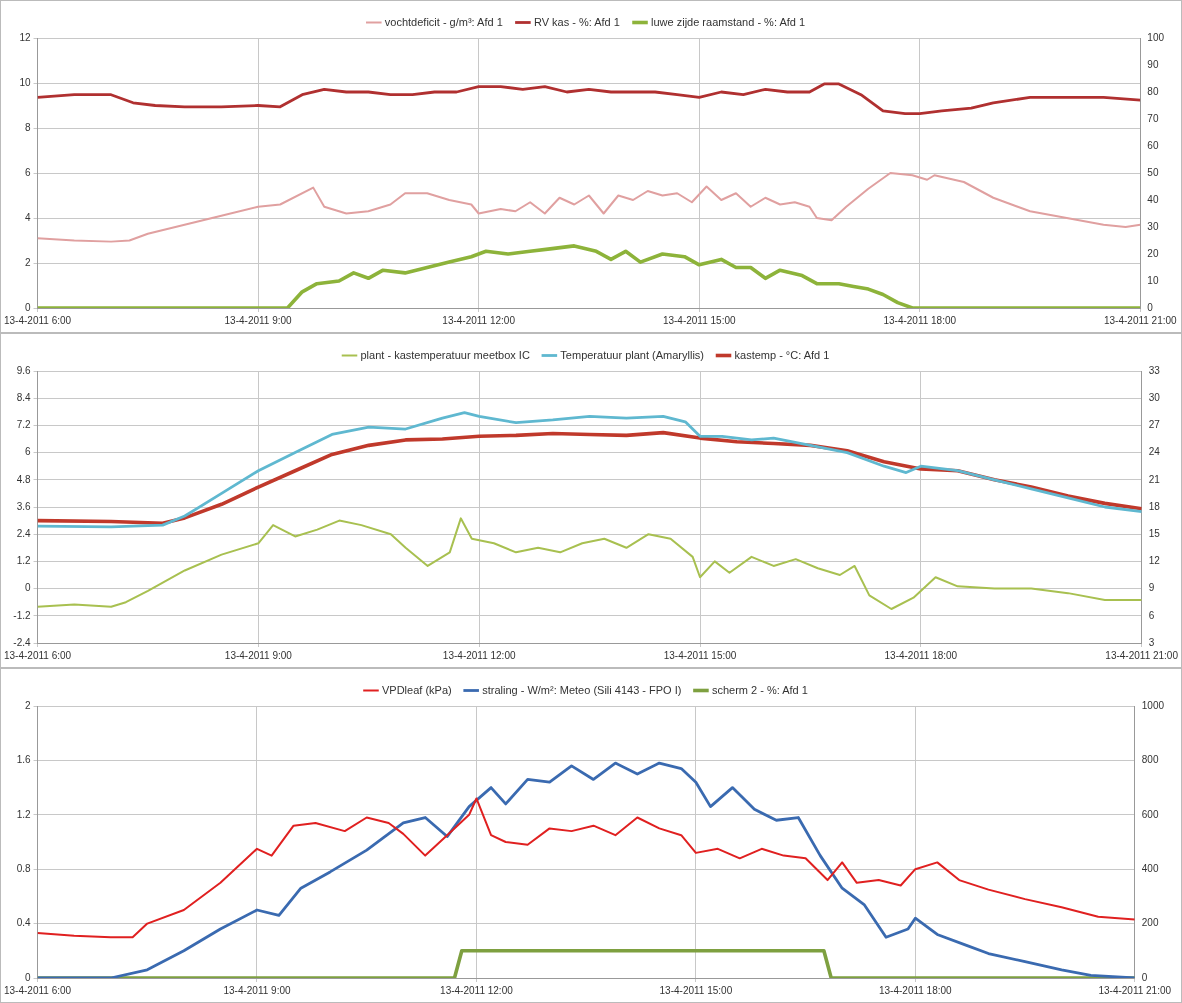  Describe the element at coordinates (759, 689) in the screenshot. I see `legend-label: scherm 2 - %: Afd 1` at that location.